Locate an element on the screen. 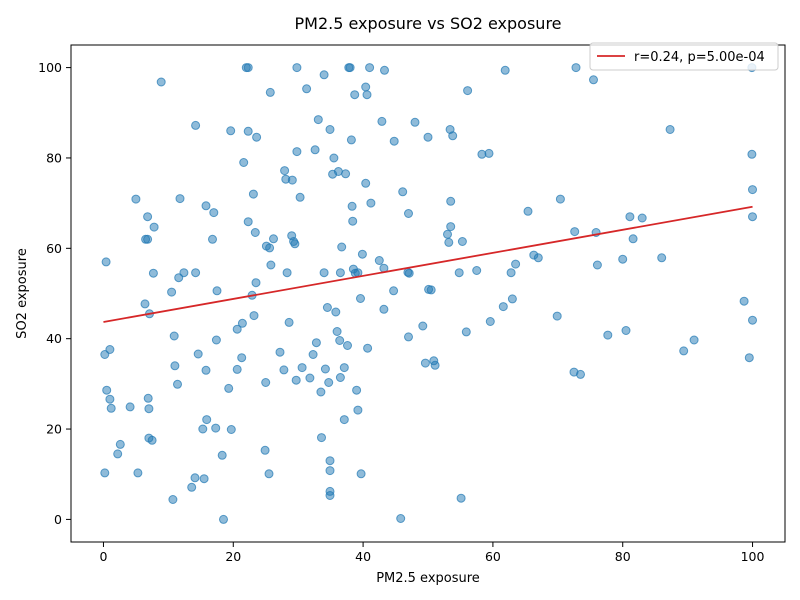  x-tick-label-60: 60 is located at coordinates (493, 556).